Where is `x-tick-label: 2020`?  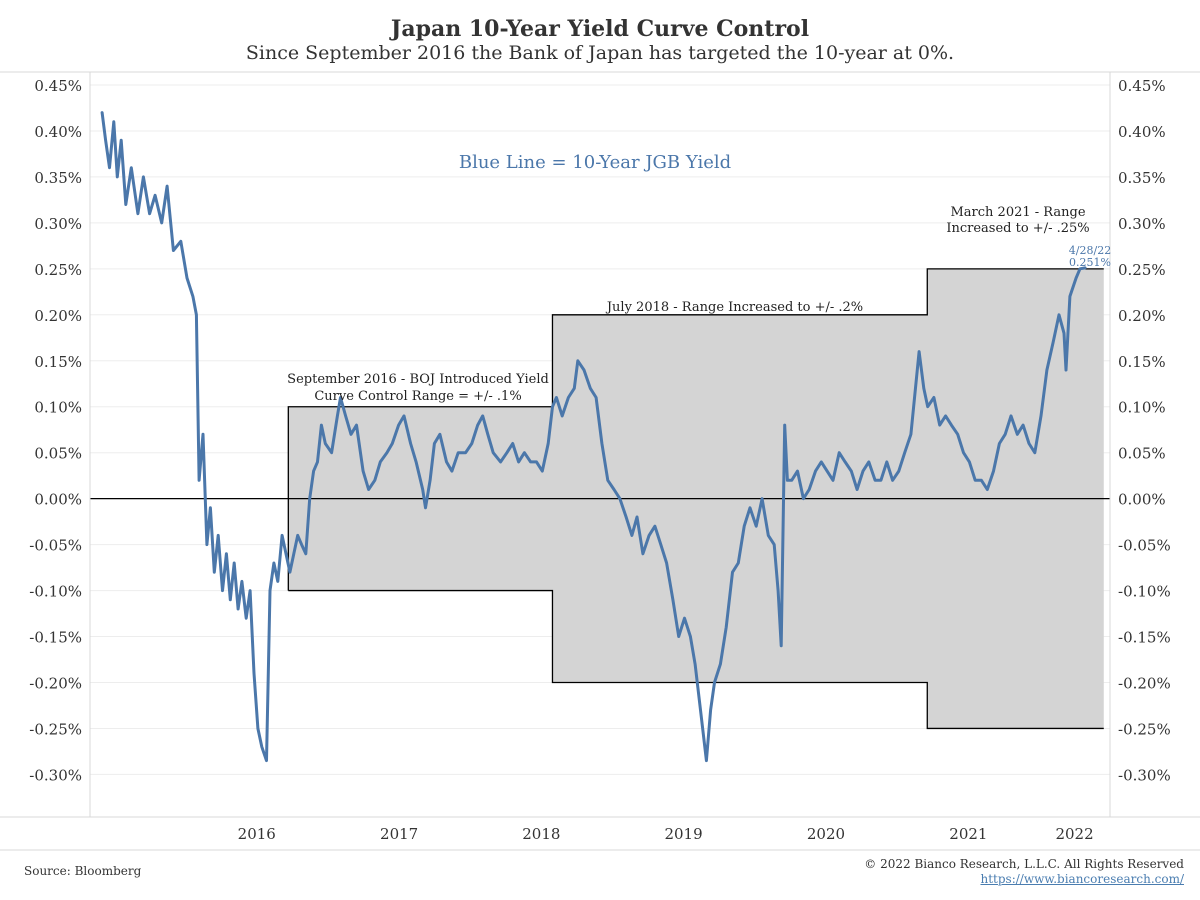 x-tick-label: 2020 is located at coordinates (826, 834).